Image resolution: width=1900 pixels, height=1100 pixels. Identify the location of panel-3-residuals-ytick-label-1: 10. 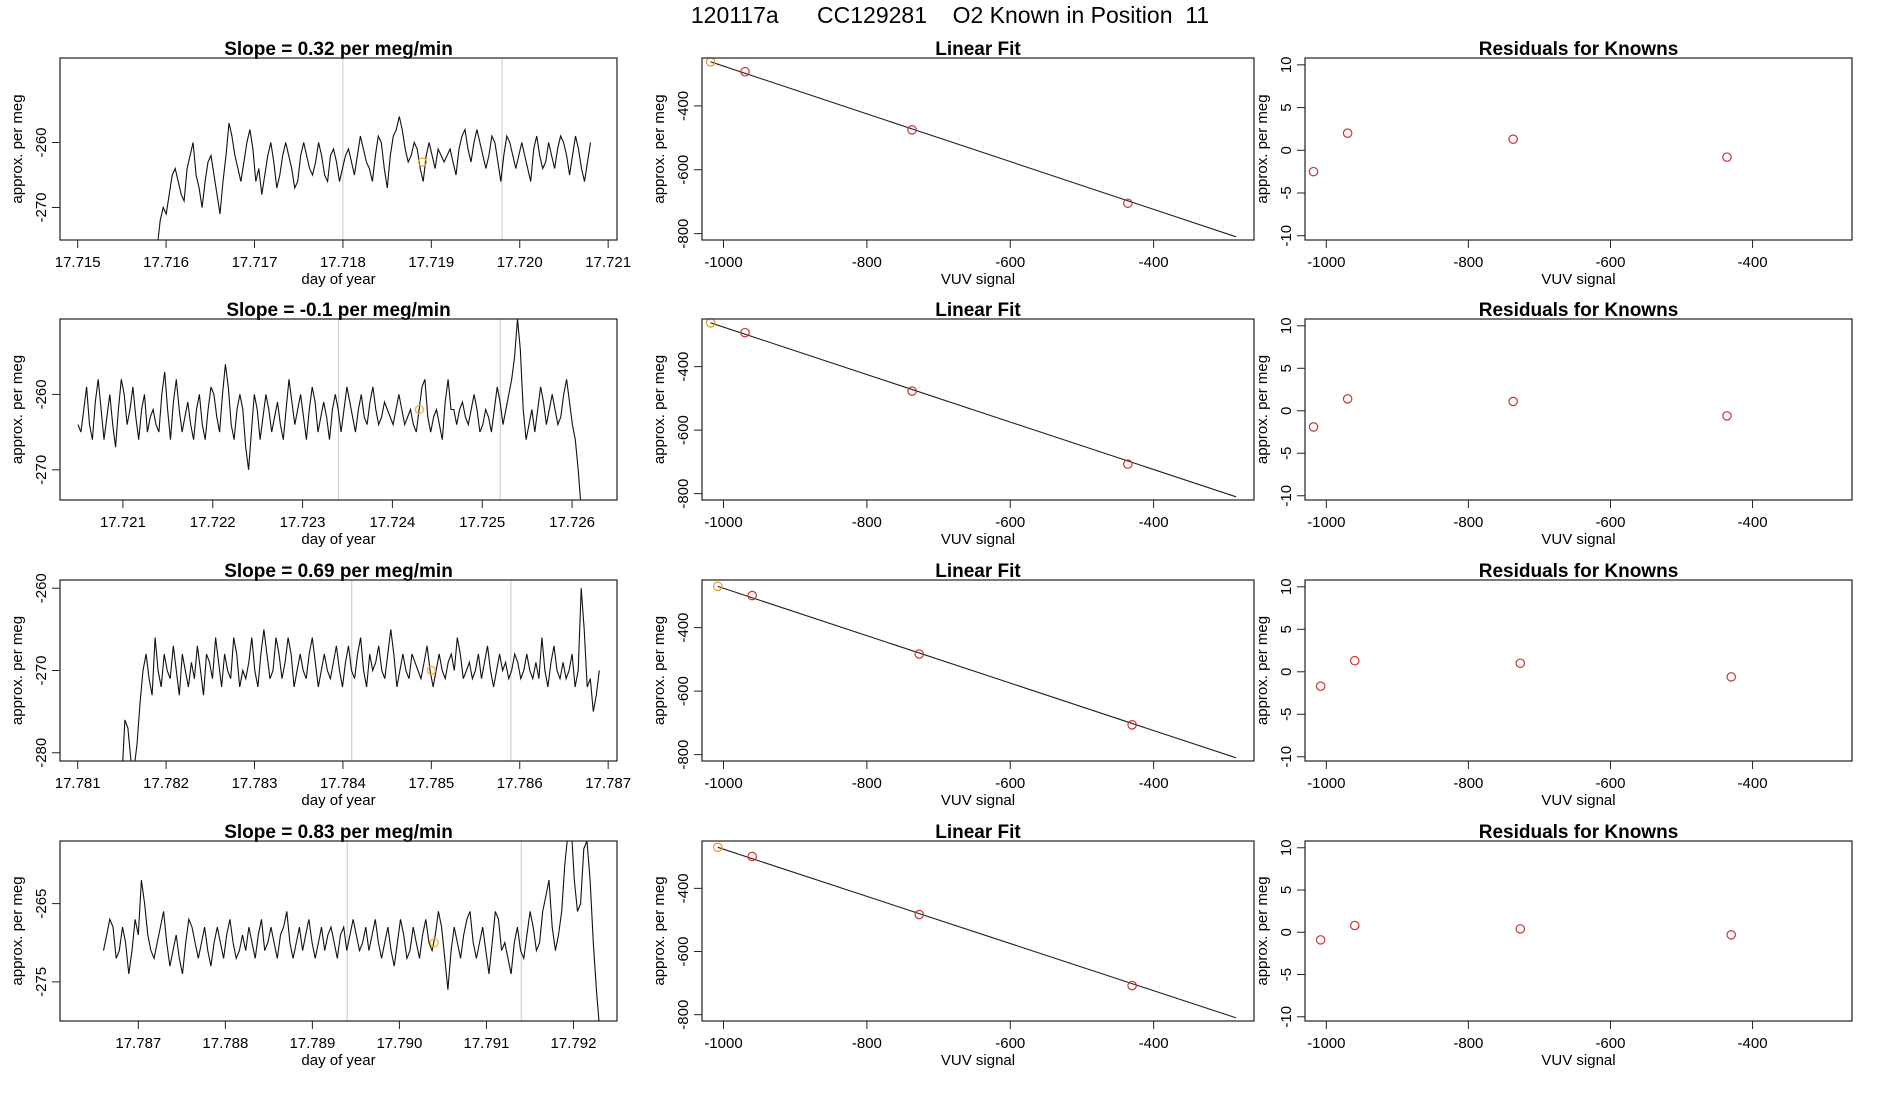
(1286, 586).